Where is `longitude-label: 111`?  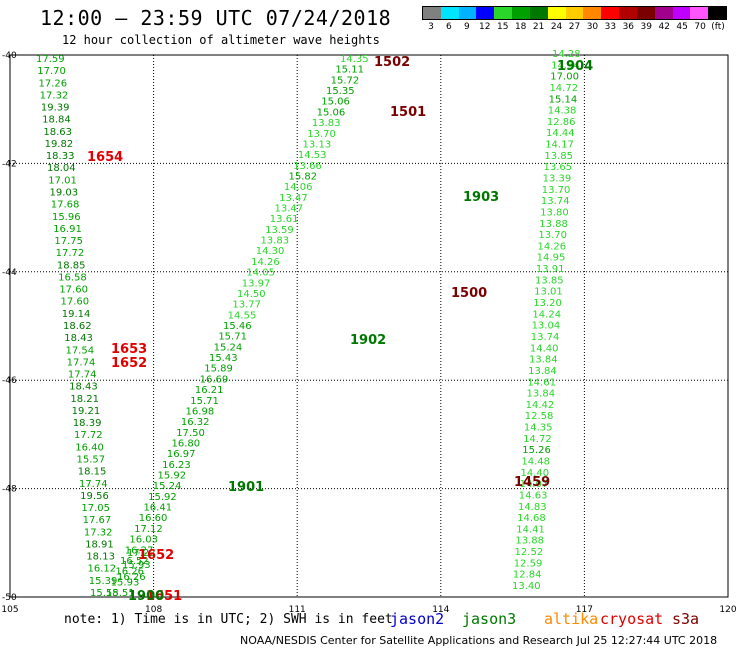 longitude-label: 111 is located at coordinates (297, 610).